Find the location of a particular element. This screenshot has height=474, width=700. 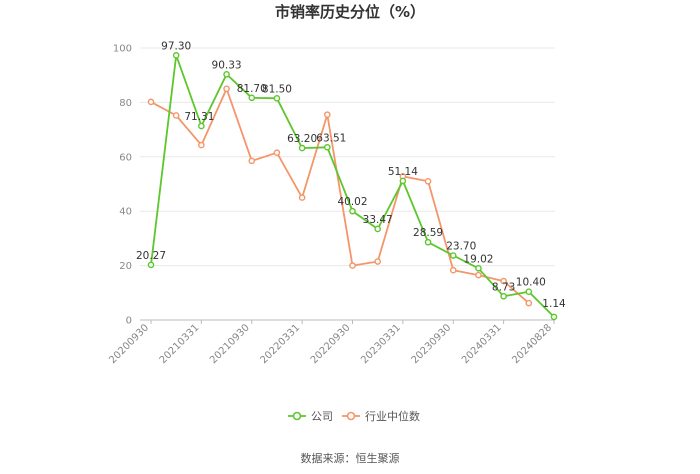

x-tick-label: 20210930 is located at coordinates (230, 344).